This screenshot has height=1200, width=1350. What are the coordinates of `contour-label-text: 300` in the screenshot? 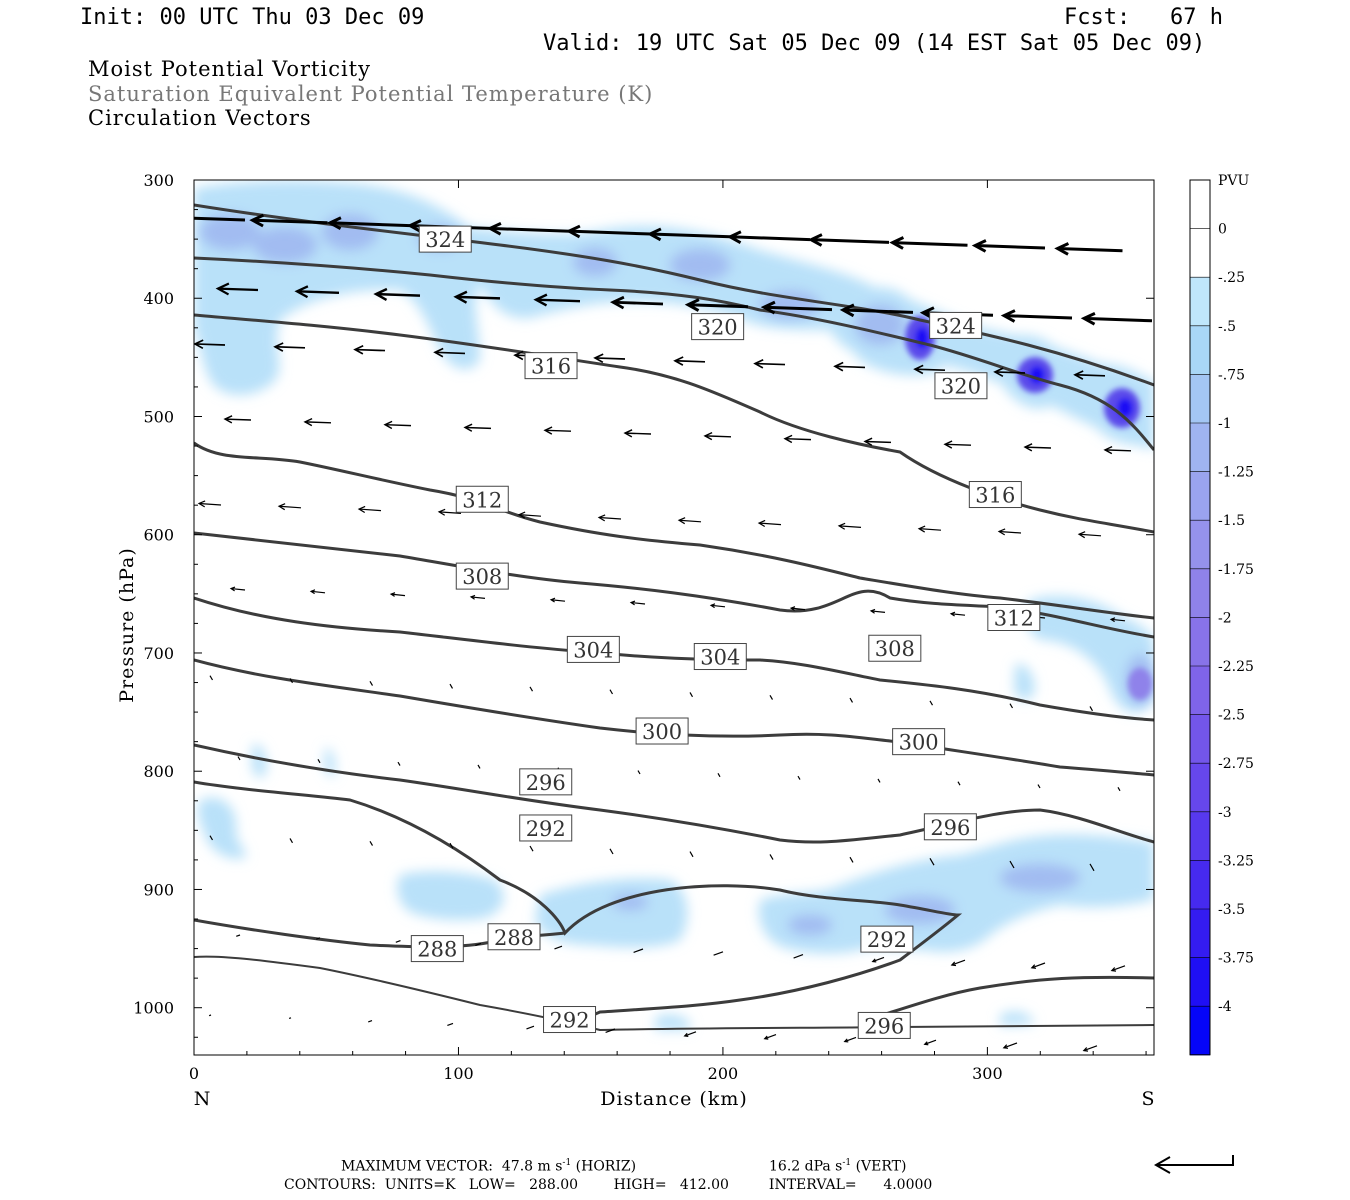 It's located at (919, 743).